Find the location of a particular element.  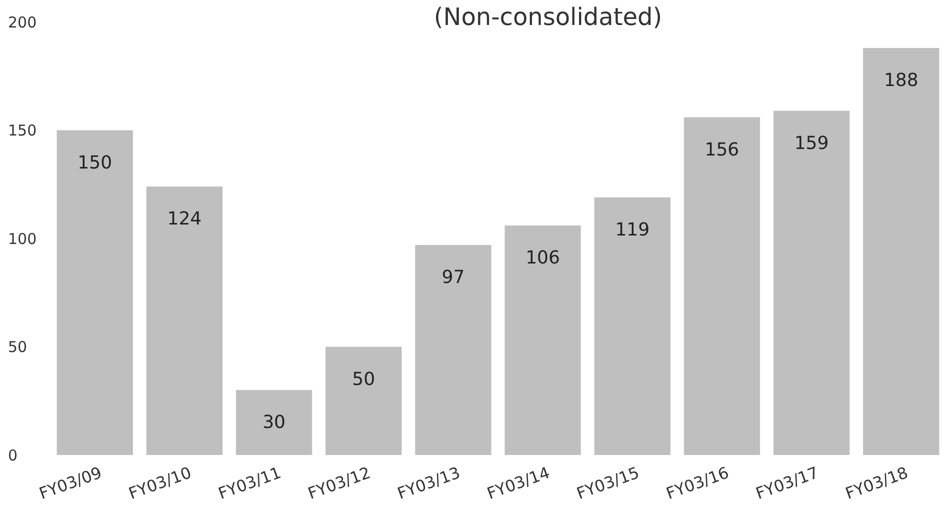

data-label: 150 is located at coordinates (95, 163).